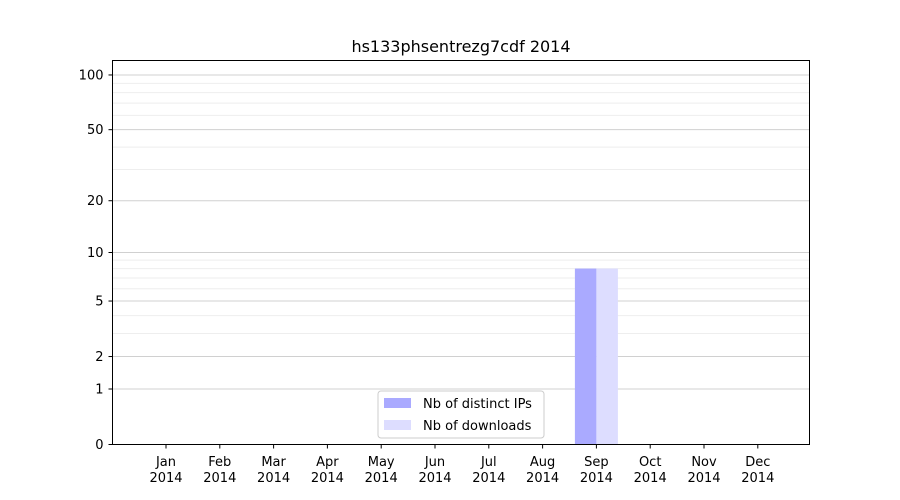  I want to click on y-tick-label: 50, so click(95, 130).